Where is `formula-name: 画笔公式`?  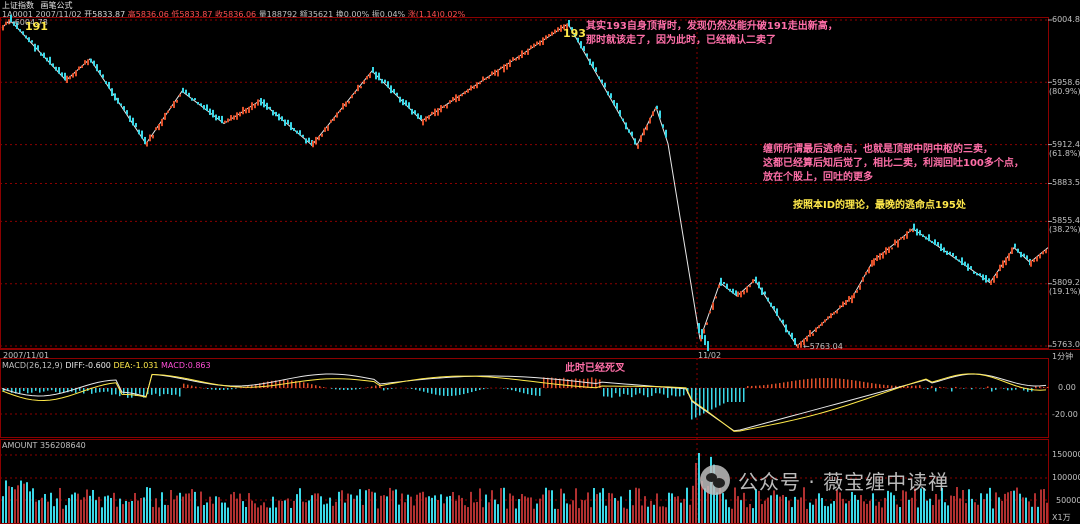
formula-name: 画笔公式 is located at coordinates (56, 5).